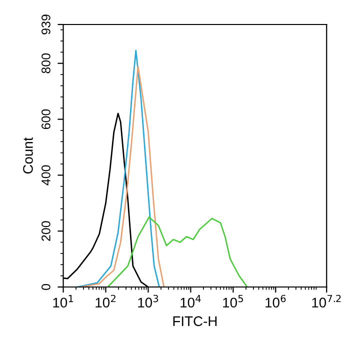 This screenshot has width=342, height=350. Describe the element at coordinates (46, 63) in the screenshot. I see `y-tick-label: 800` at that location.